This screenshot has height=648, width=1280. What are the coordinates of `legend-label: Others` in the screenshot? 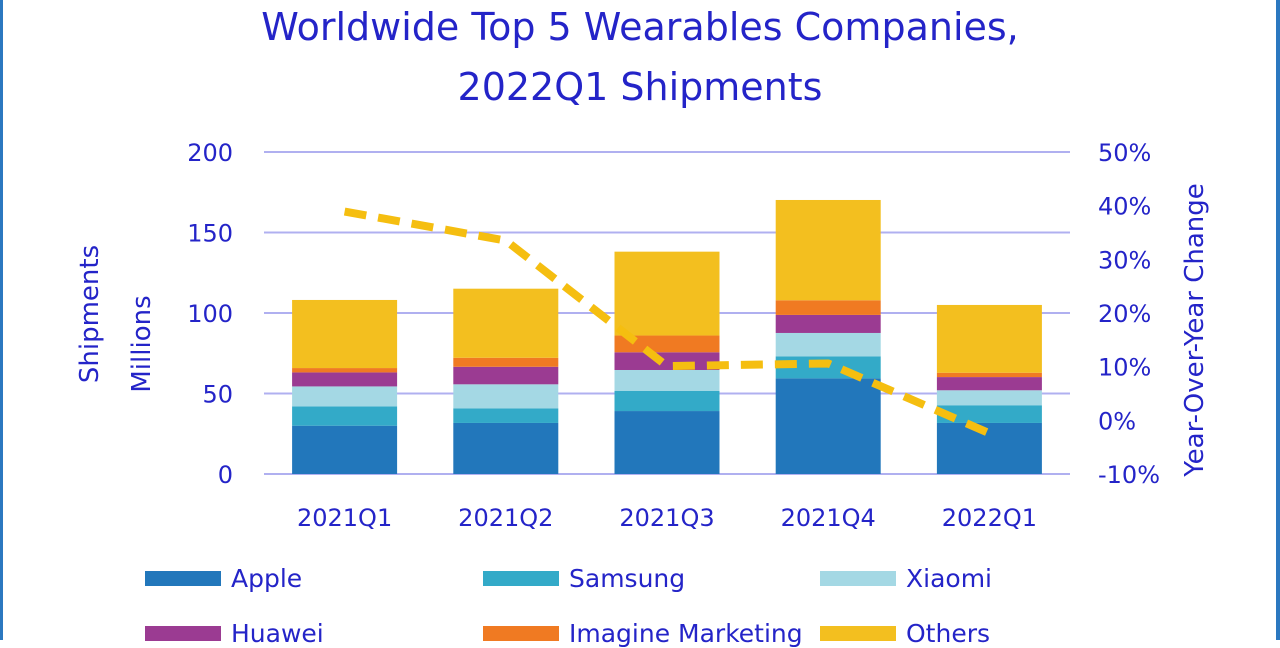 It's located at (948, 633).